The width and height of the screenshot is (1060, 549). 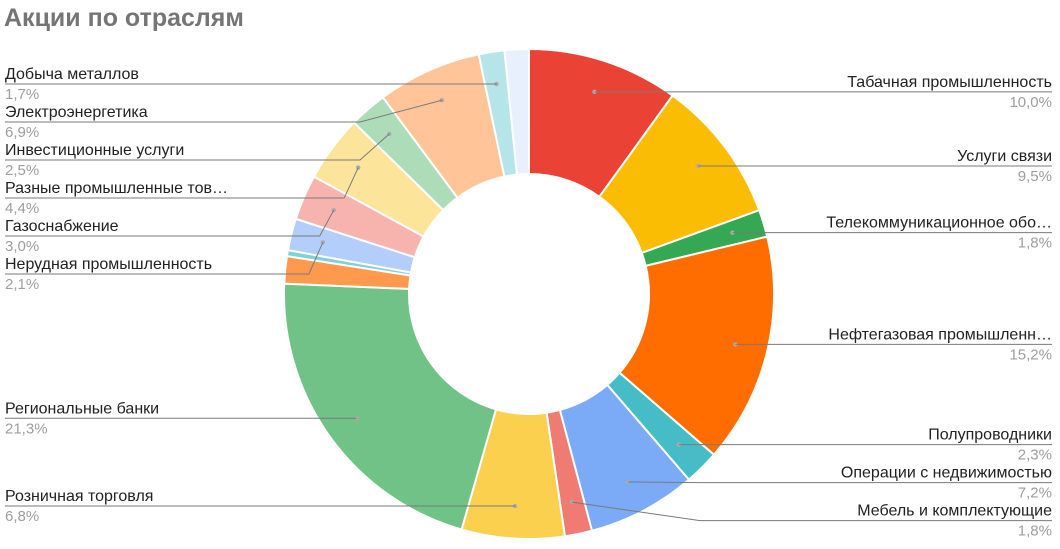 What do you see at coordinates (108, 264) in the screenshot?
I see `slice-label-name: Нерудная промышленность` at bounding box center [108, 264].